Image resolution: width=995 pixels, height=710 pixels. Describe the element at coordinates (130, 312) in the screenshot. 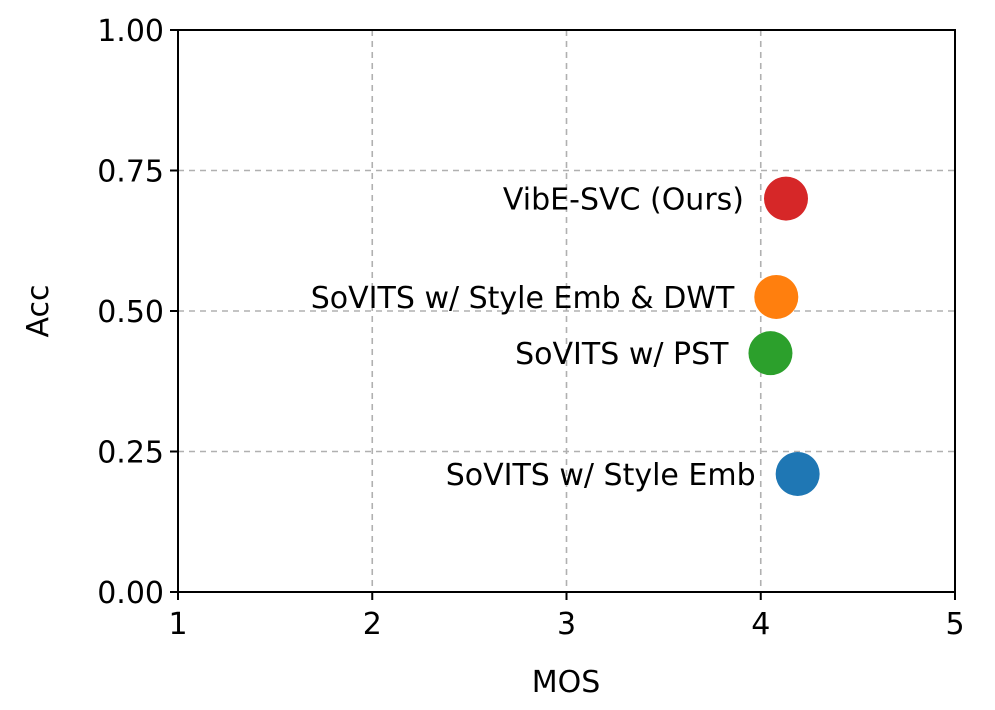

I see `y-tick-label: 0.50` at that location.